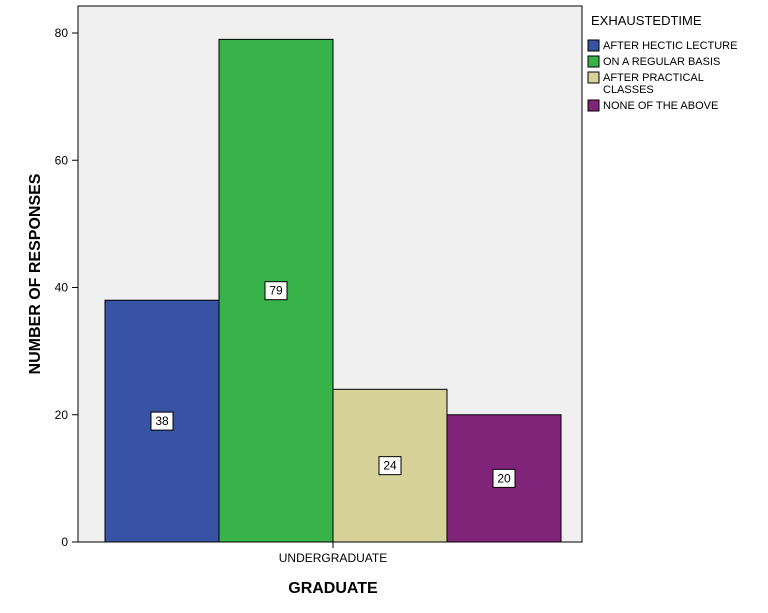 The height and width of the screenshot is (613, 768). I want to click on x-category-label: UNDERGRADUATE, so click(333, 558).